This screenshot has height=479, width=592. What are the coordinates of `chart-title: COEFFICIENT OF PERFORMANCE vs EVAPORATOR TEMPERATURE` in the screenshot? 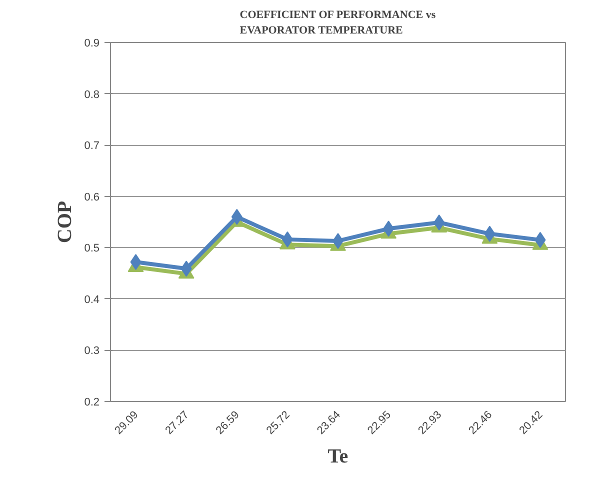 It's located at (338, 22).